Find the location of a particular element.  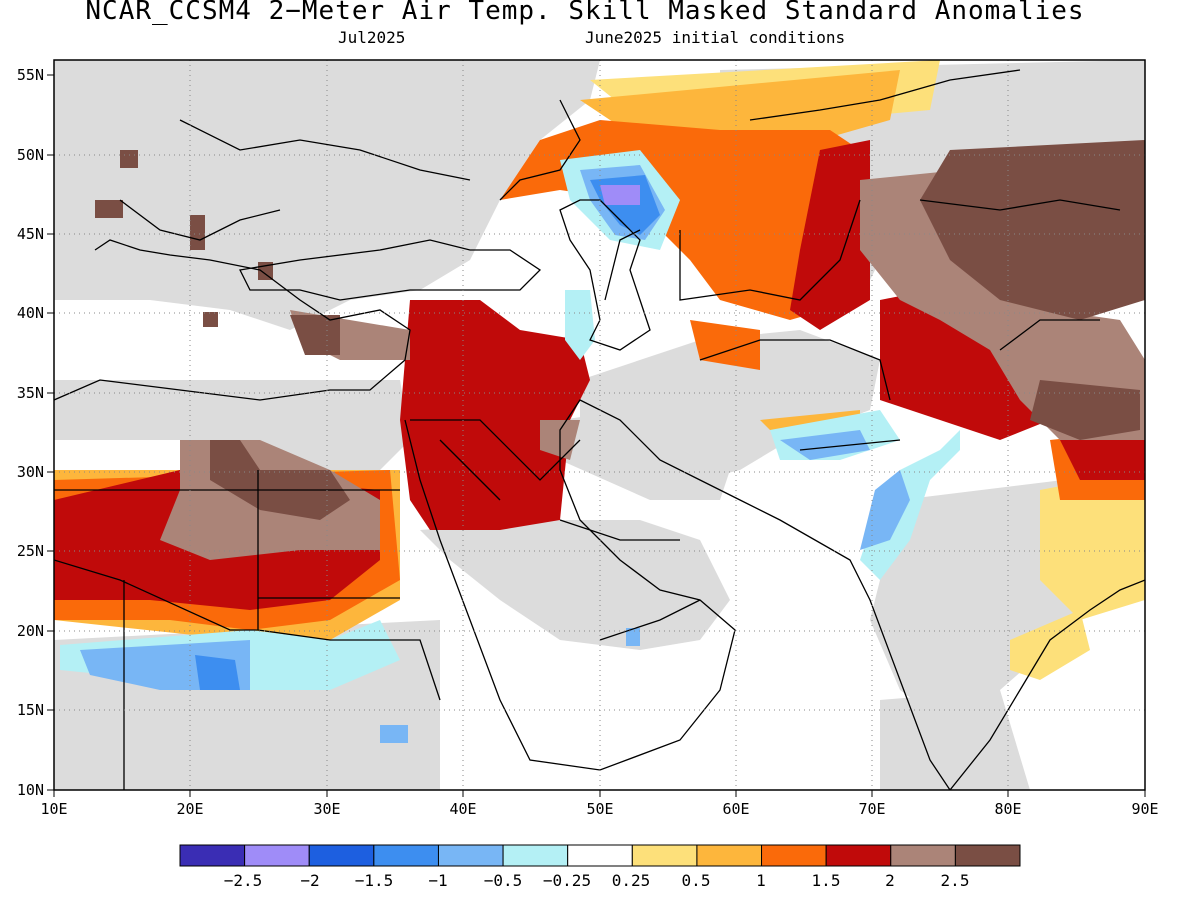

lon-tick-label: 80E is located at coordinates (1007, 809).